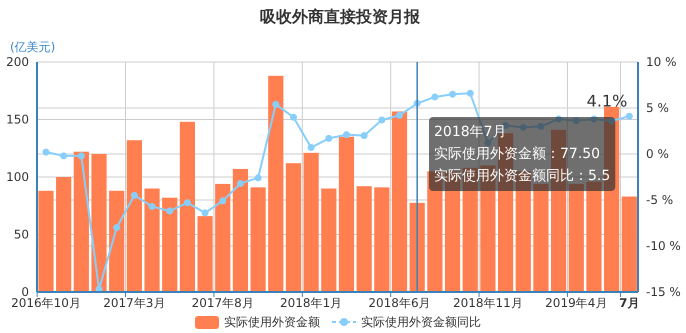 The width and height of the screenshot is (686, 333). I want to click on y-tick-label: 50, so click(21, 235).